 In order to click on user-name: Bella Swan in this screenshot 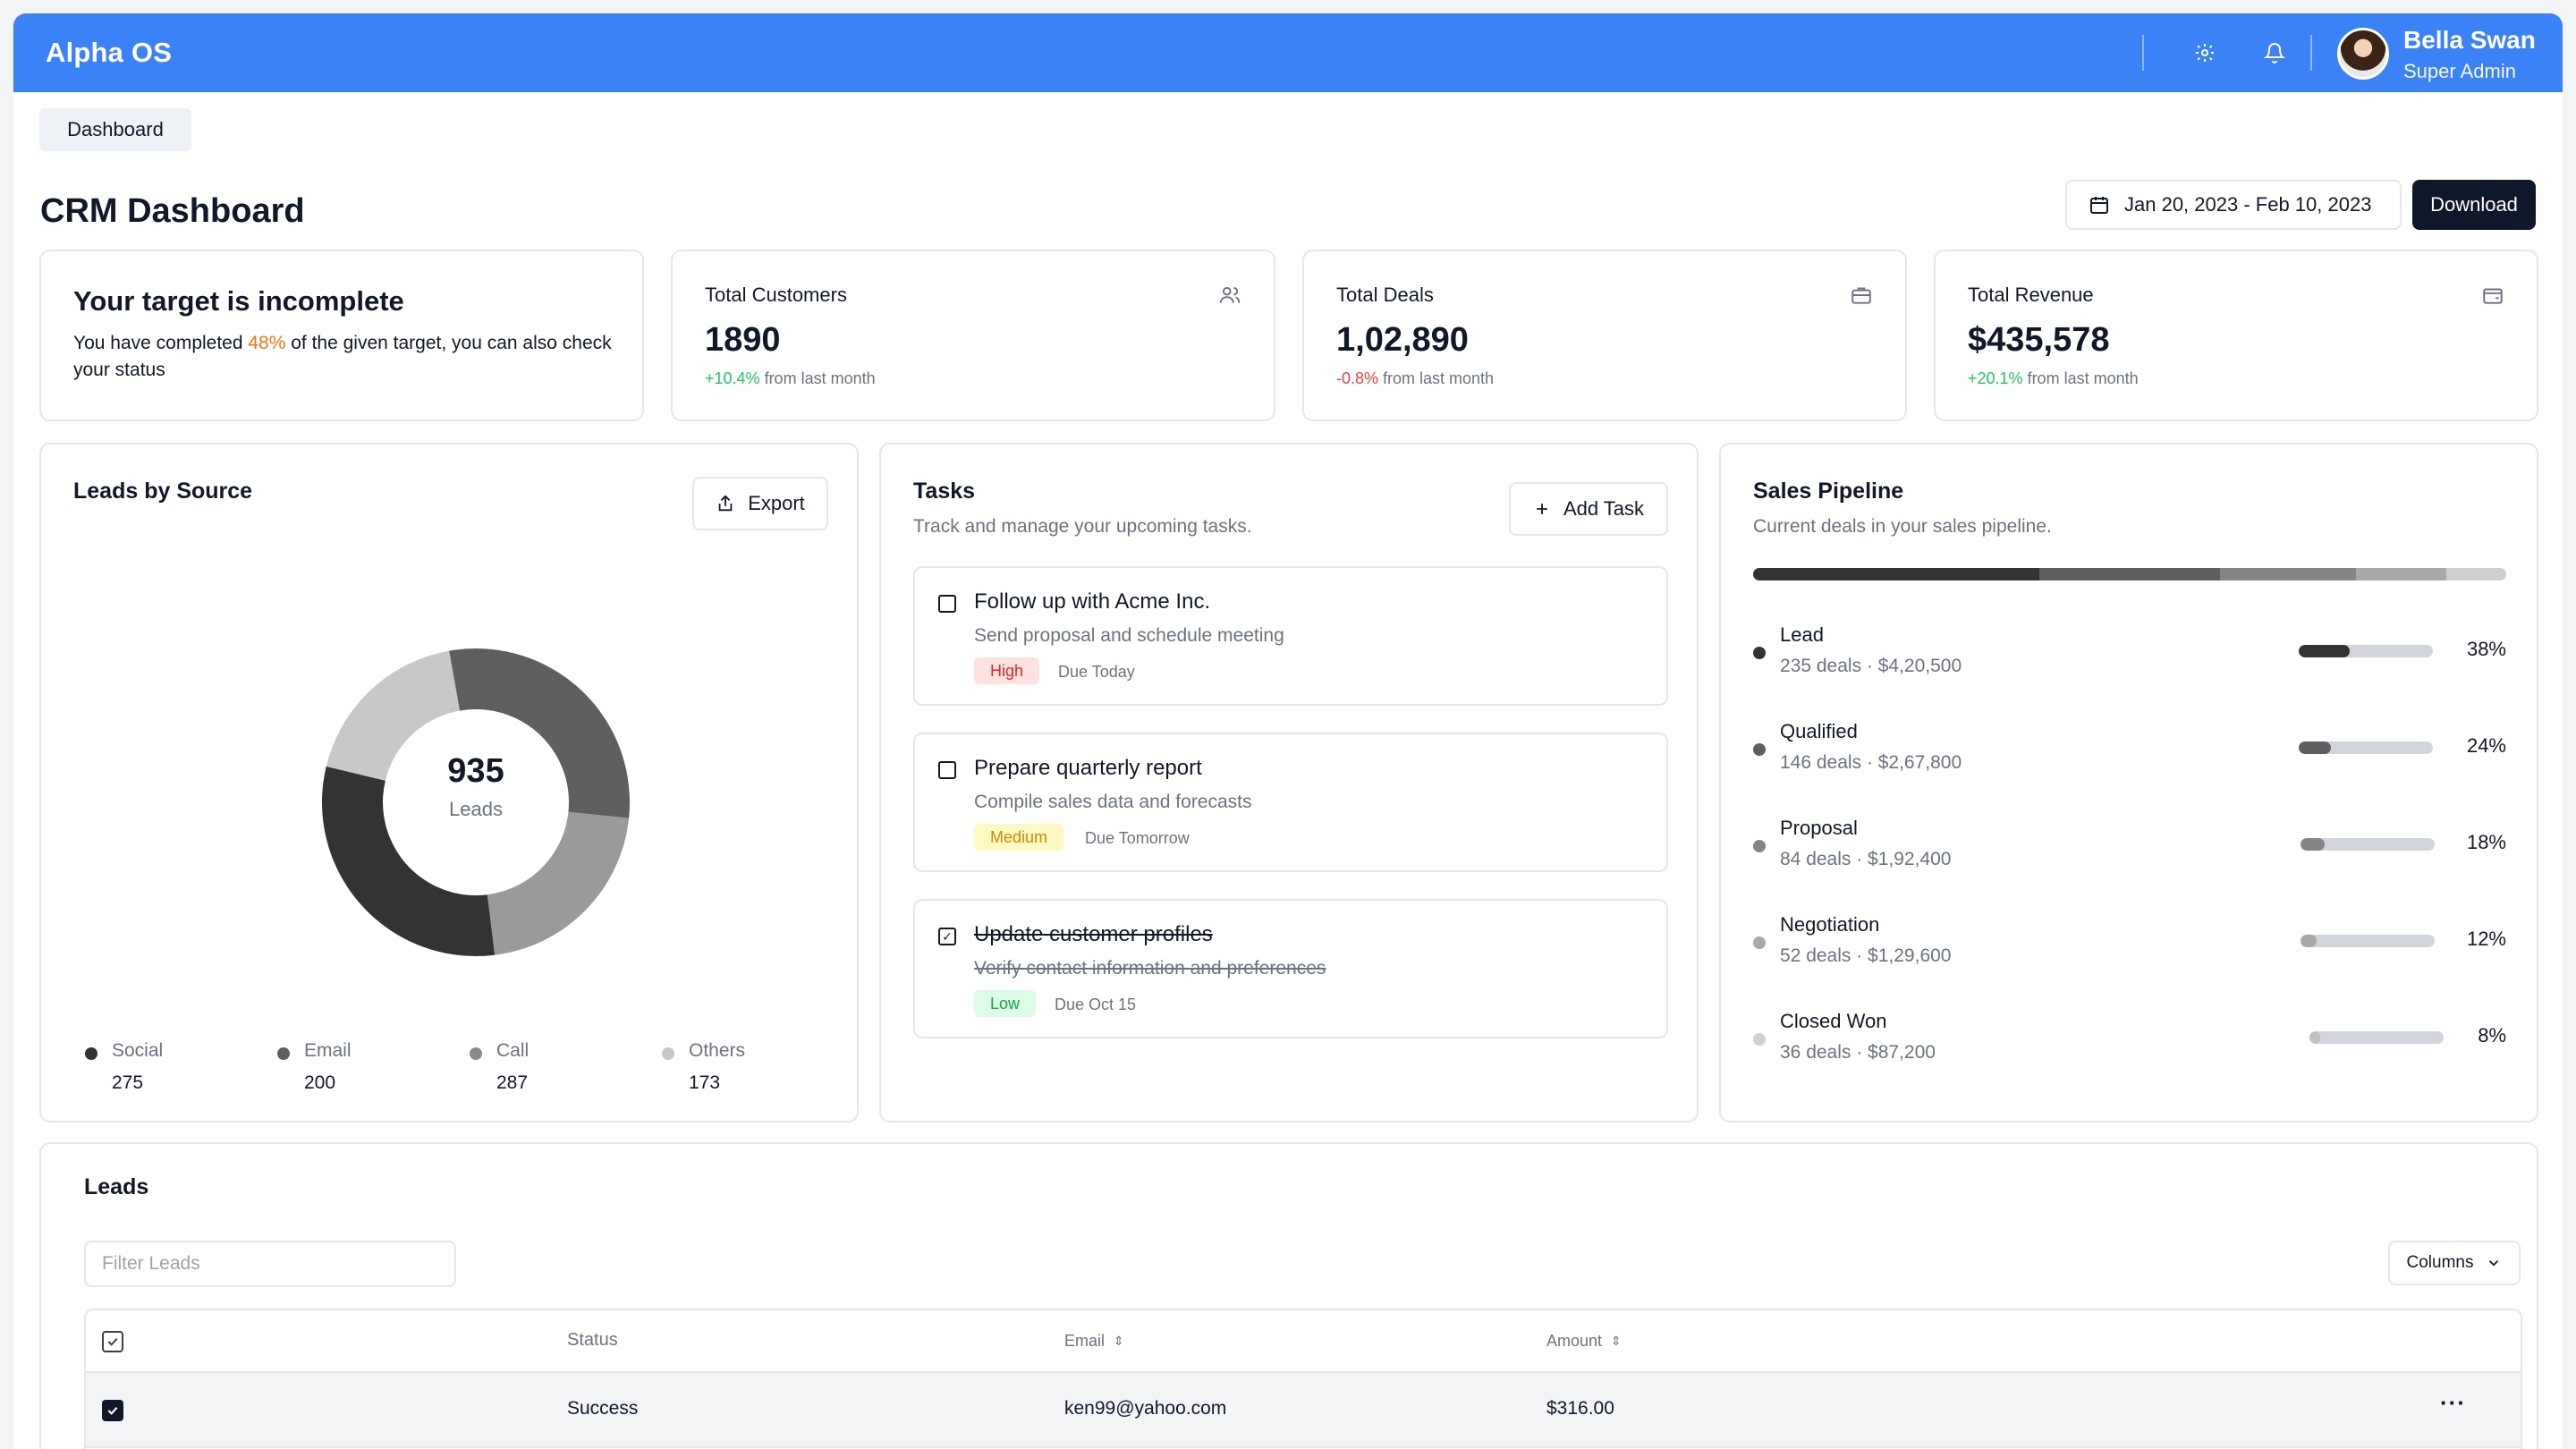, I will do `click(2469, 40)`.